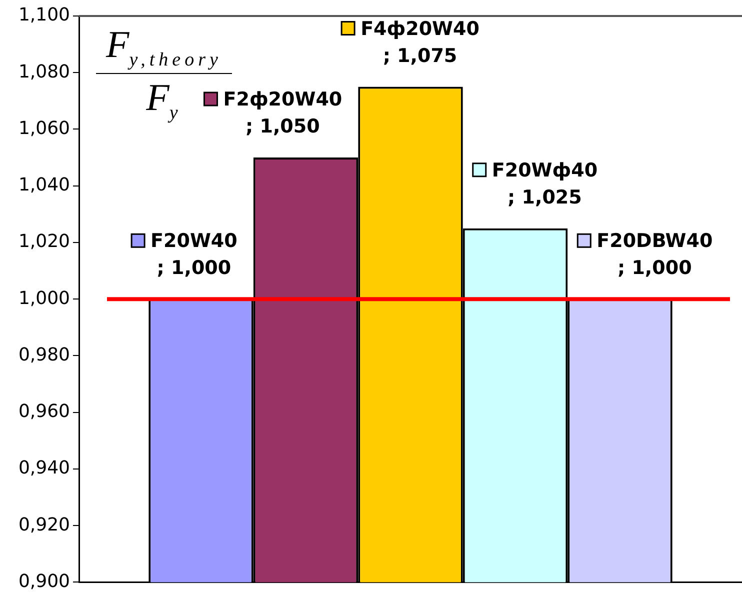 Image resolution: width=742 pixels, height=596 pixels. I want to click on legend-label: F20W40, so click(194, 241).